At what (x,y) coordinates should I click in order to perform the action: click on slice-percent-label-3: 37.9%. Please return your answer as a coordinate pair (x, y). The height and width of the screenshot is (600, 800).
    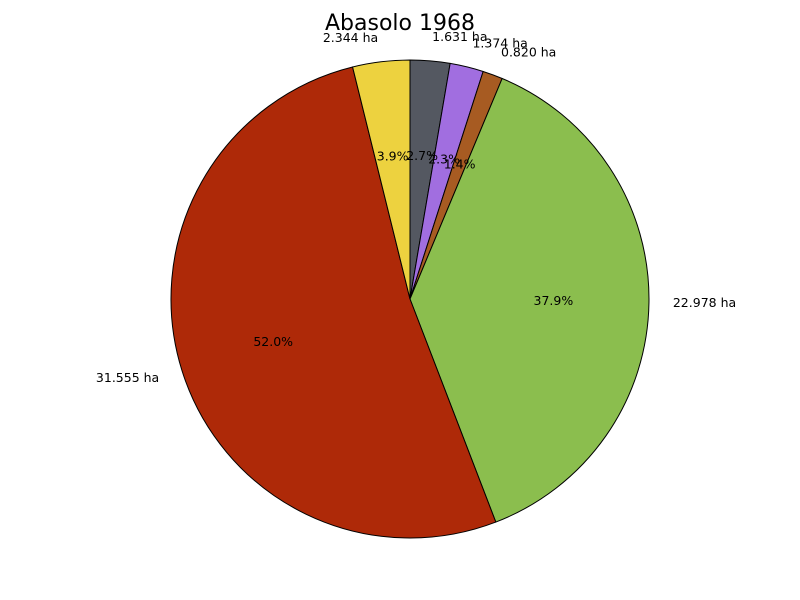
    Looking at the image, I should click on (554, 300).